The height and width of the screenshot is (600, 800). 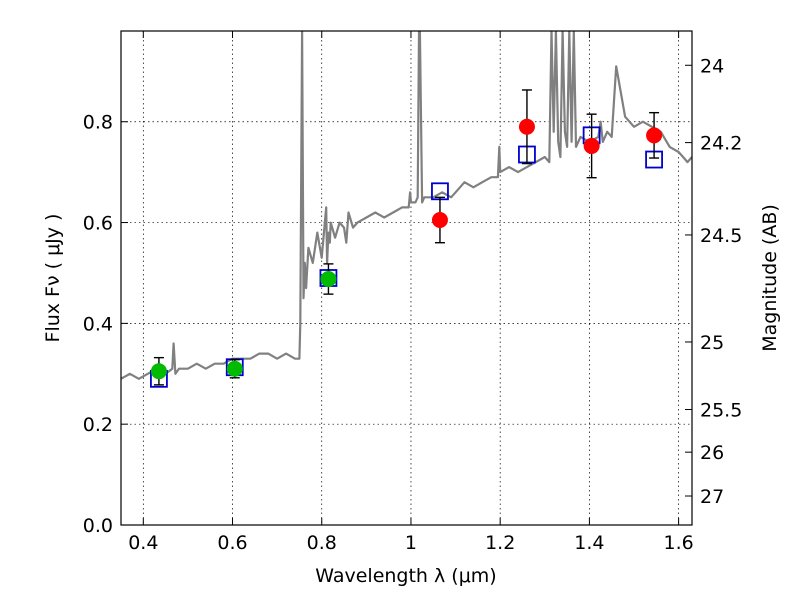 I want to click on right-tick-label: 25, so click(x=712, y=343).